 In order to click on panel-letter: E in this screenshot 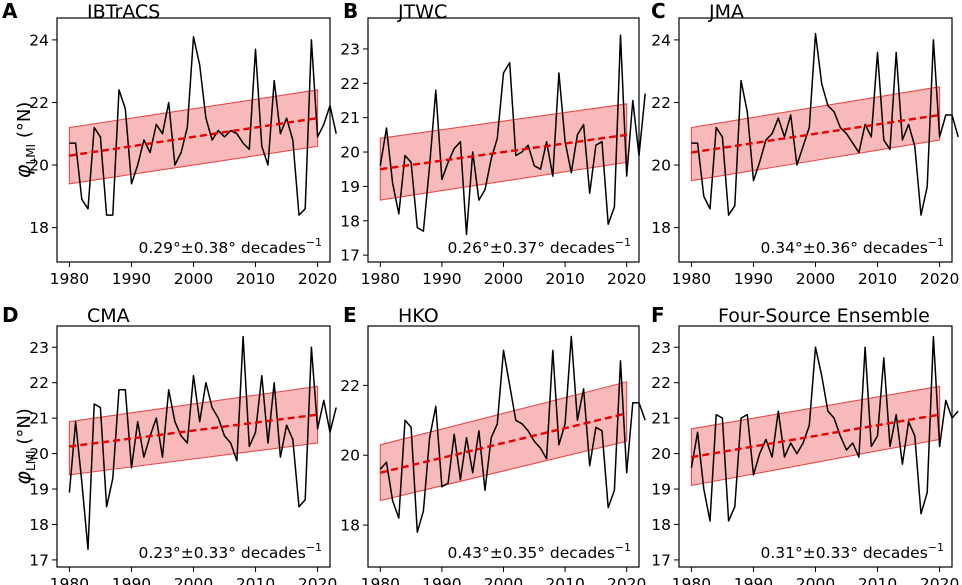, I will do `click(350, 315)`.